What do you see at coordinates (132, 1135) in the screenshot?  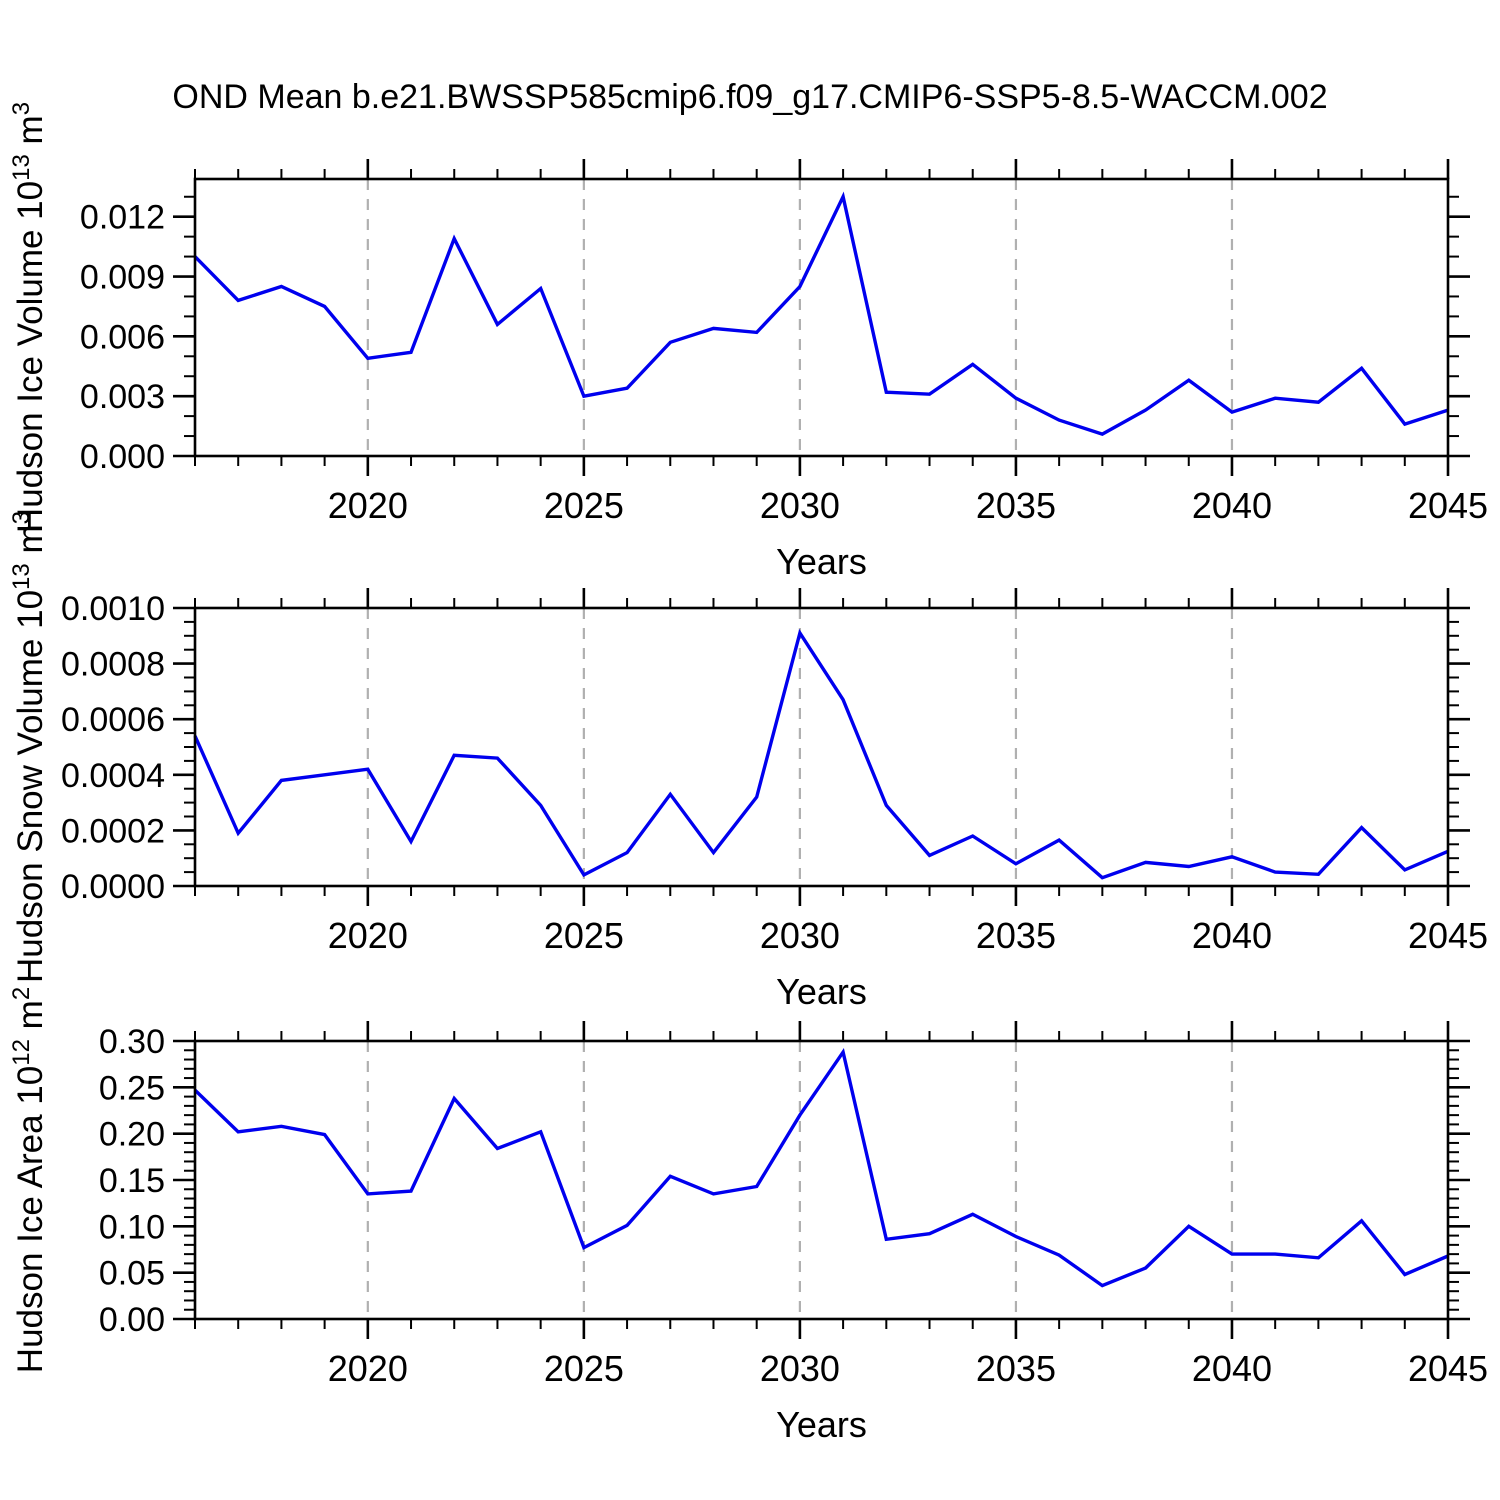 I see `y-tick-label: 0.20` at bounding box center [132, 1135].